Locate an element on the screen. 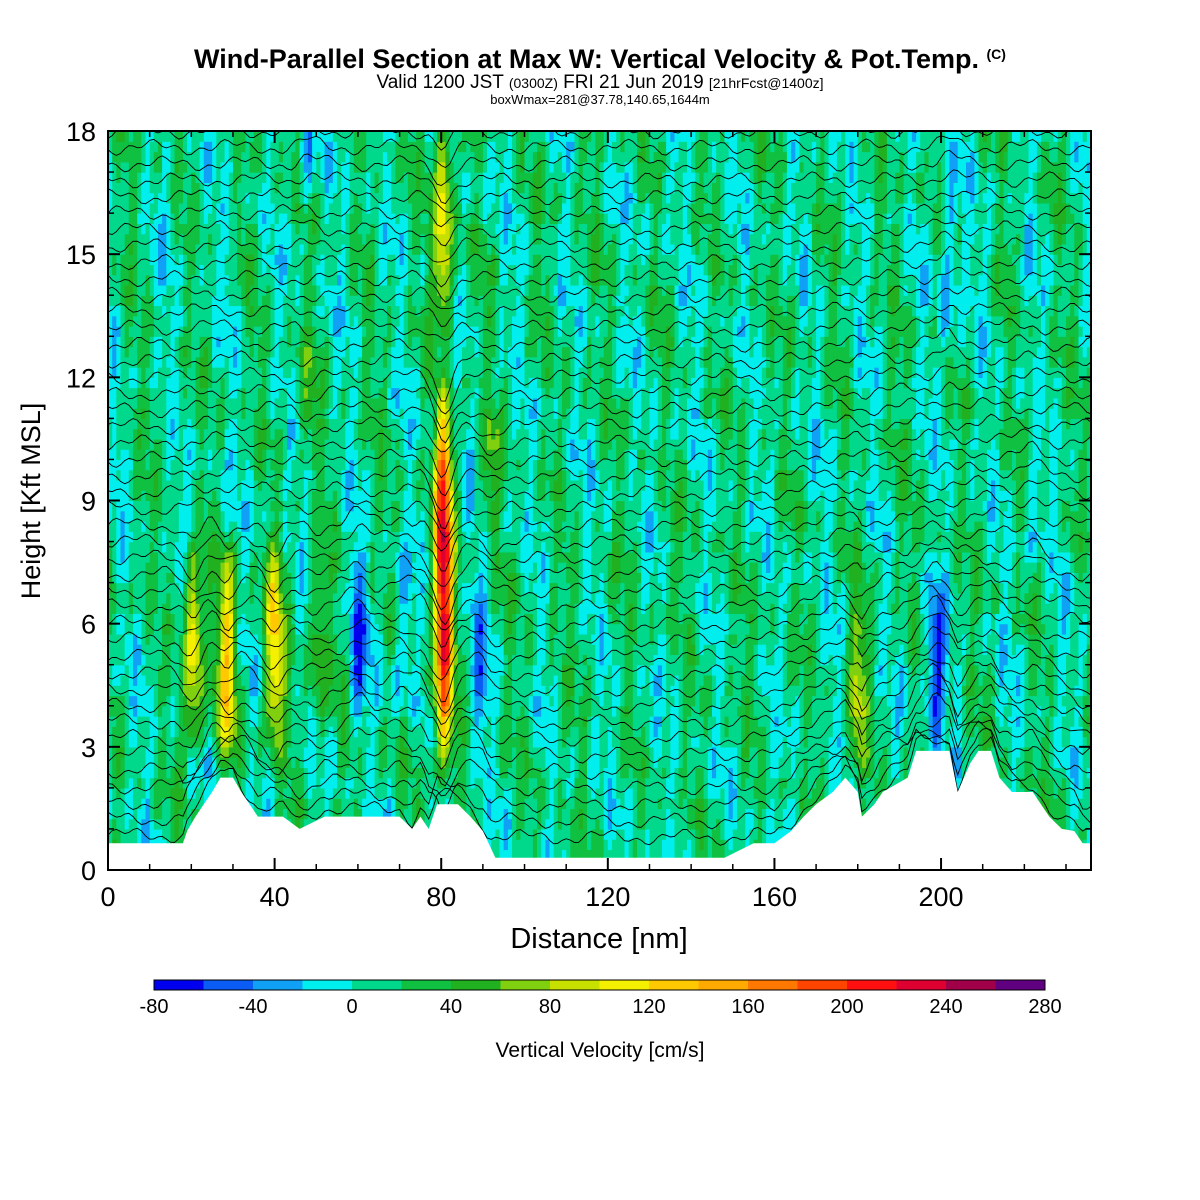 The image size is (1200, 1200). field-cell-1943 is located at coordinates (219, 136).